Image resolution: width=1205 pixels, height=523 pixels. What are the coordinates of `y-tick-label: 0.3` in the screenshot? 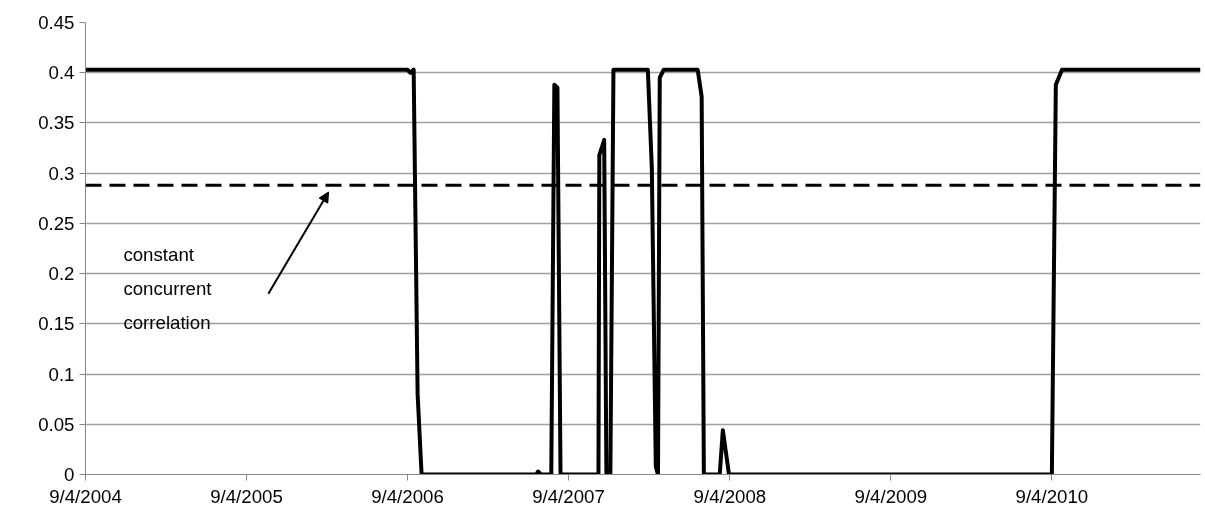 It's located at (61, 173).